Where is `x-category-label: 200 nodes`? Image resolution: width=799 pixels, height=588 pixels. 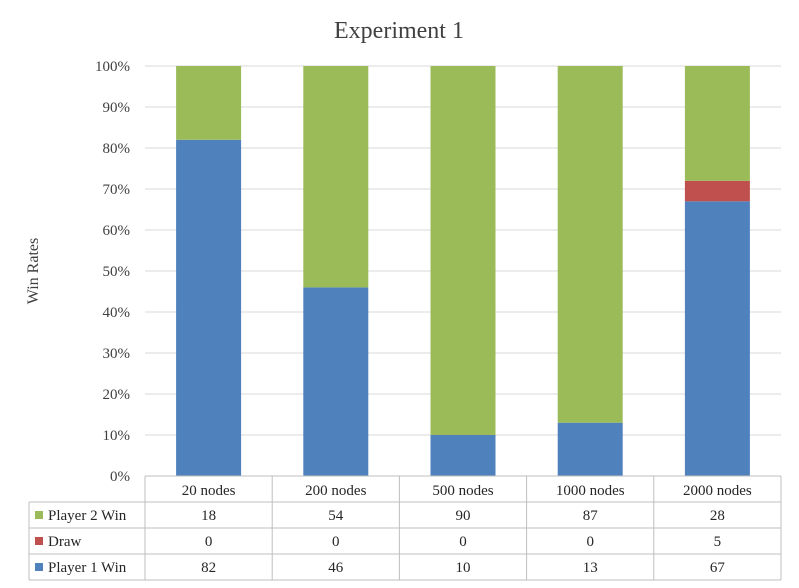 x-category-label: 200 nodes is located at coordinates (335, 491).